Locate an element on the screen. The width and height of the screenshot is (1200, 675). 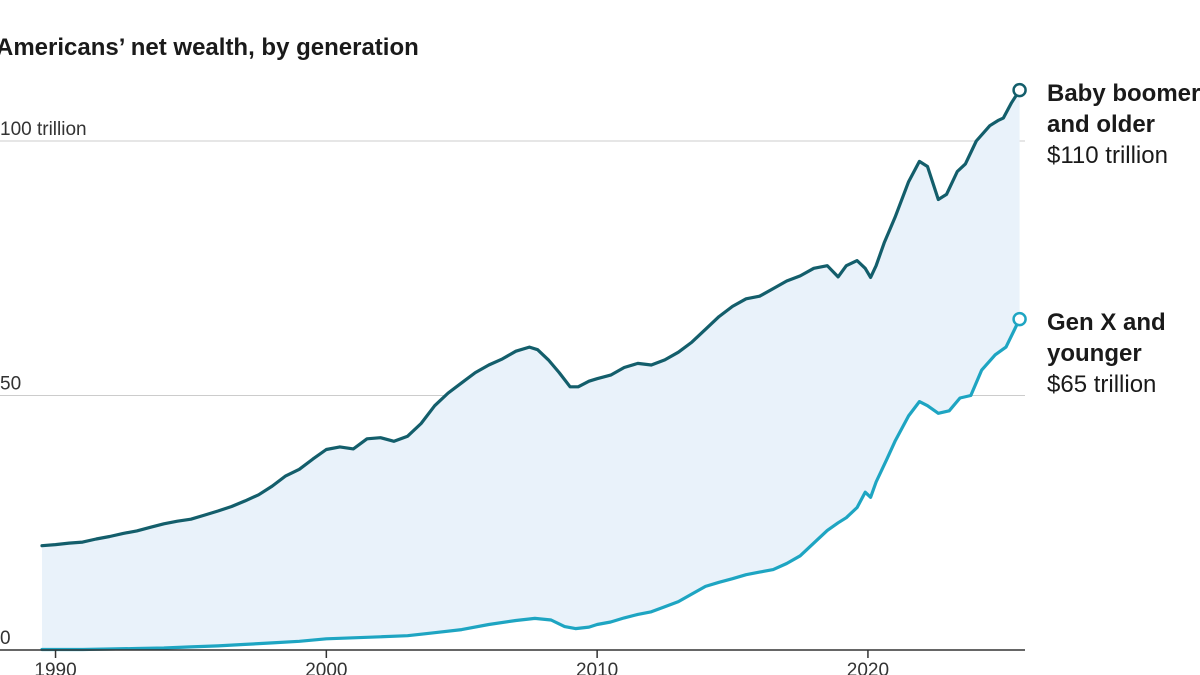
x-tick-label: 2000 is located at coordinates (326, 667).